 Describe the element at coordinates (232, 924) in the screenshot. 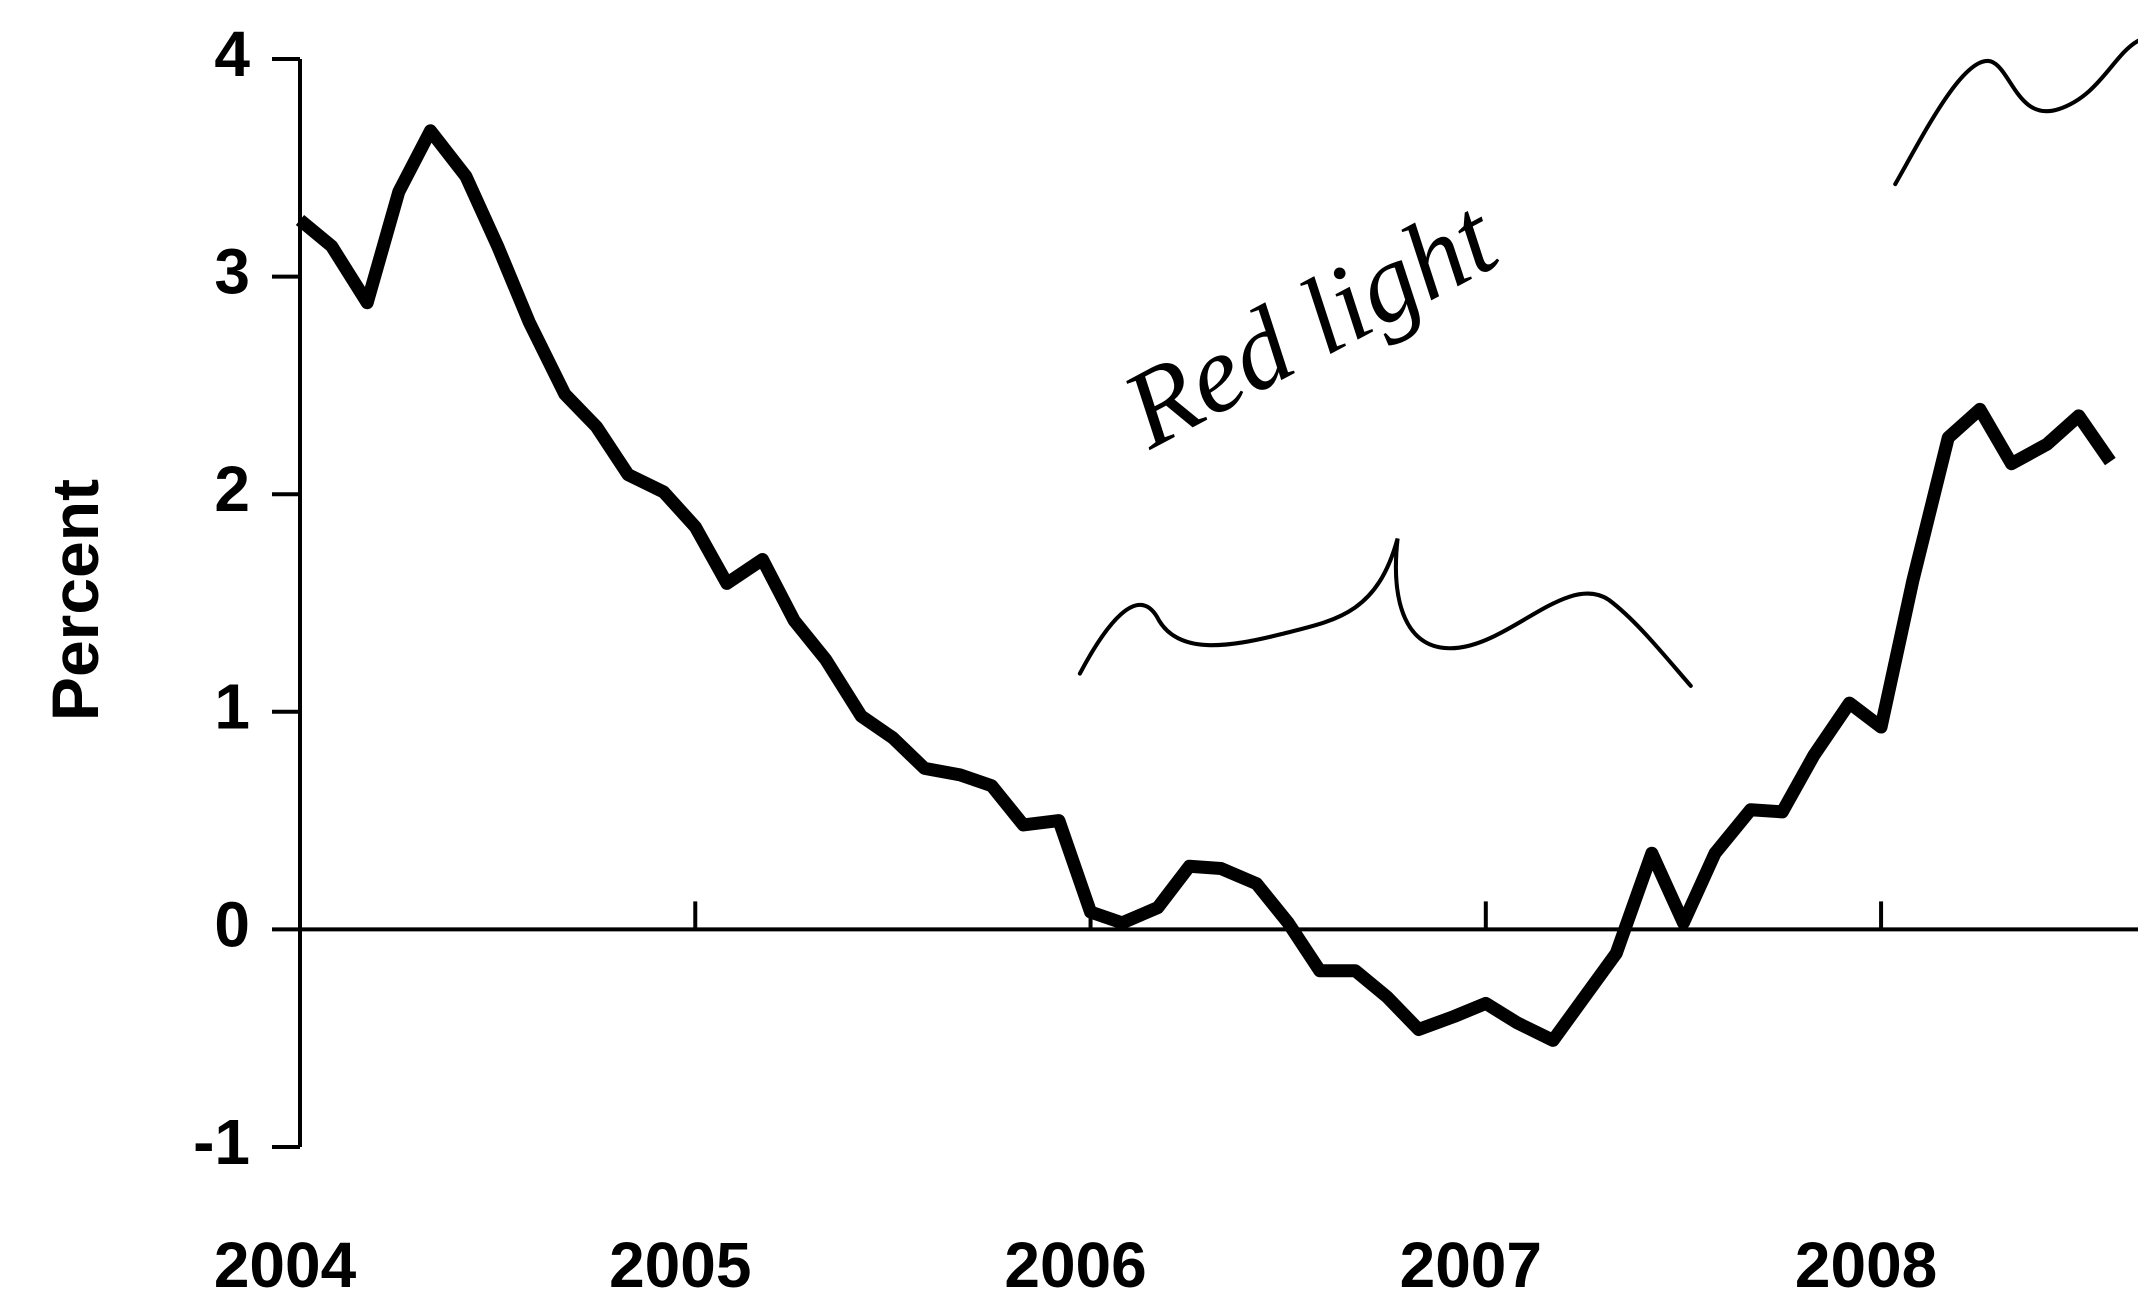

I see `y-tick-label: 0` at that location.